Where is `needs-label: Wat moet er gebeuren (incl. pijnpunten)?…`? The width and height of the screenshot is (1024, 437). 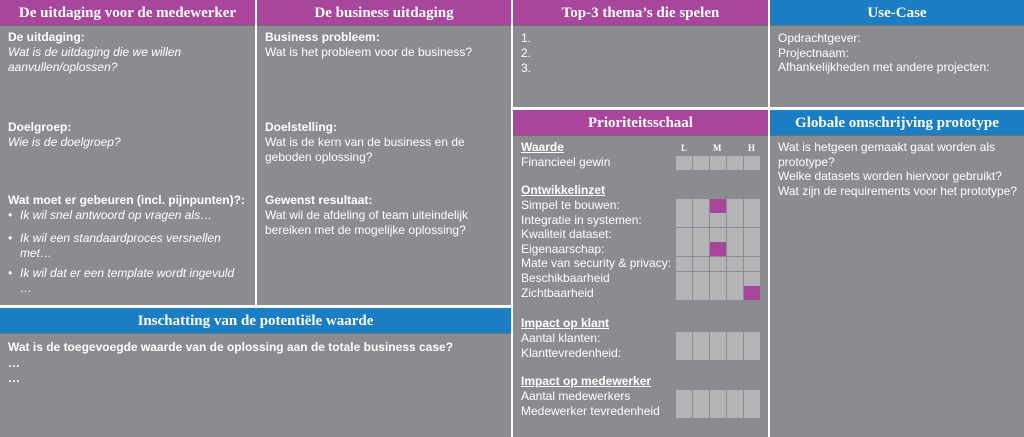
needs-label: Wat moet er gebeuren (incl. pijnpunten)?… is located at coordinates (126, 200).